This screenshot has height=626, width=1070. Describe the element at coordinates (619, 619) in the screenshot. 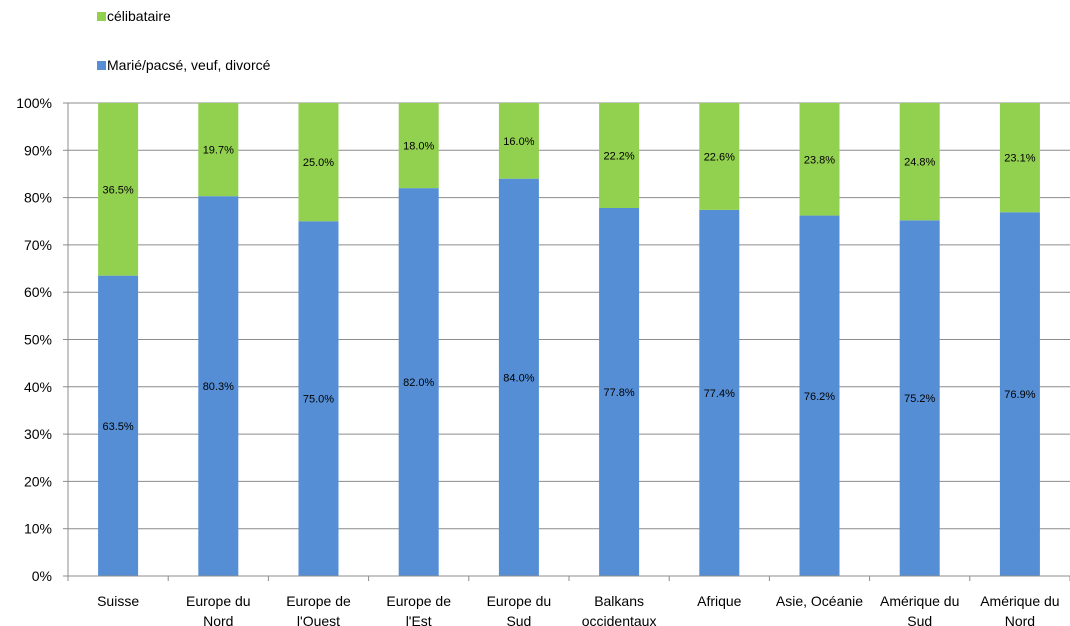

I see `x-category-label: occidentaux` at that location.